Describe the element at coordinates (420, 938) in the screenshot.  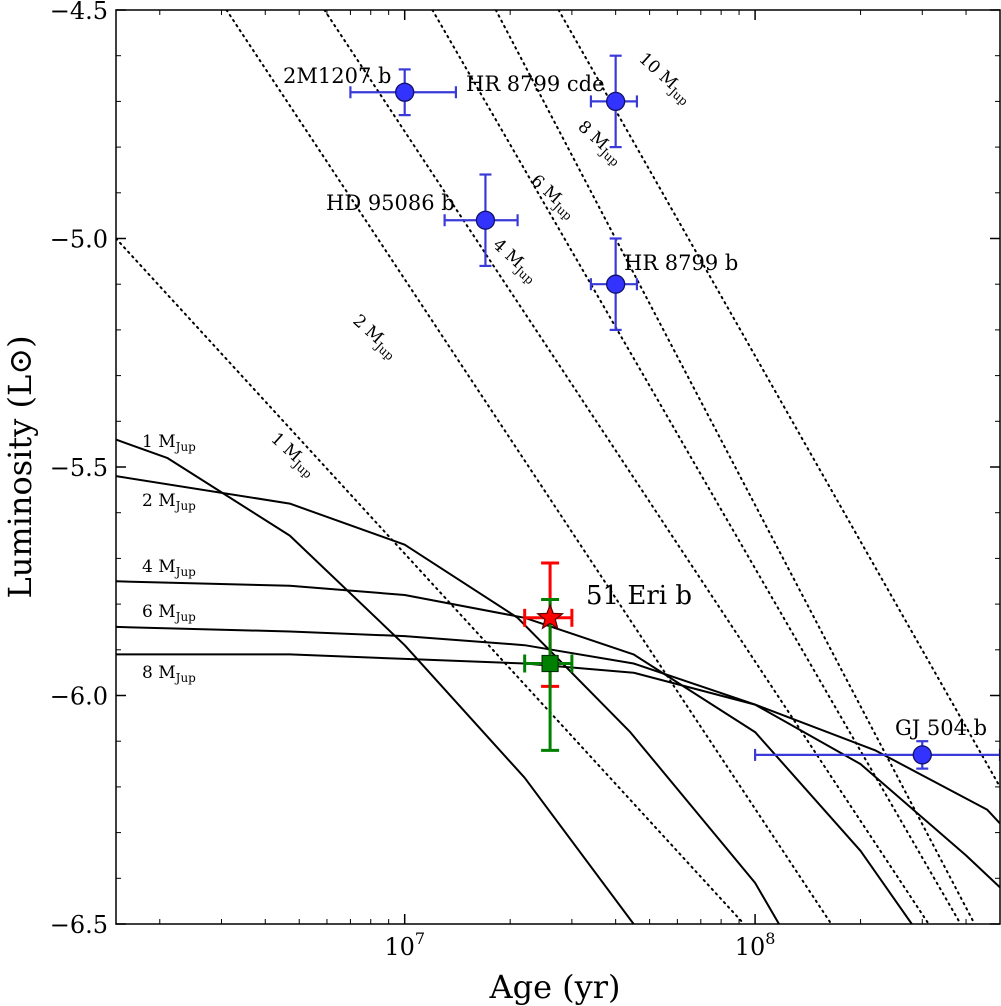
I see `x-tick-label-exponent: 7` at that location.